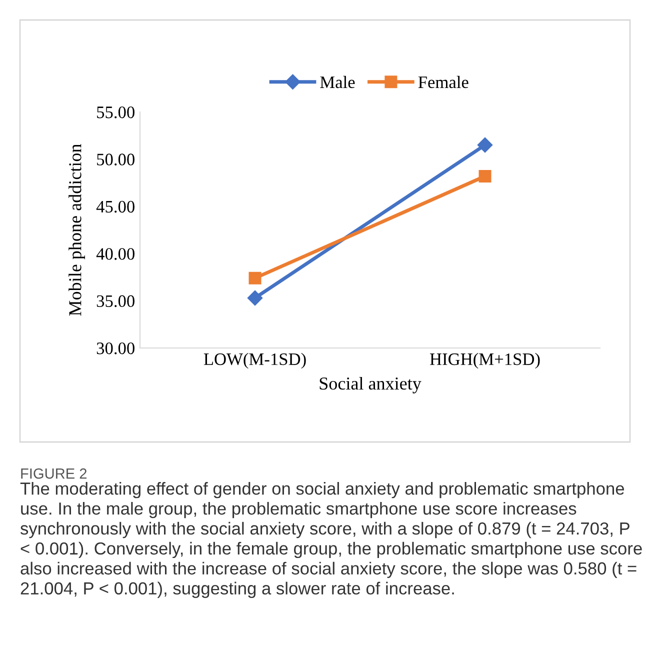 This screenshot has width=646, height=657. Describe the element at coordinates (371, 385) in the screenshot. I see `x-axis-title: Social anxiety` at that location.